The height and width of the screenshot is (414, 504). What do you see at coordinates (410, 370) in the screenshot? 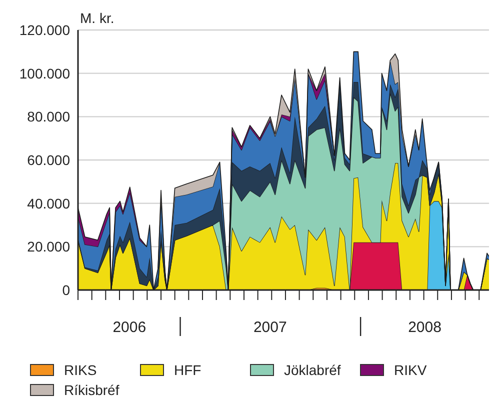
I see `legend-label: RIKV` at bounding box center [410, 370].